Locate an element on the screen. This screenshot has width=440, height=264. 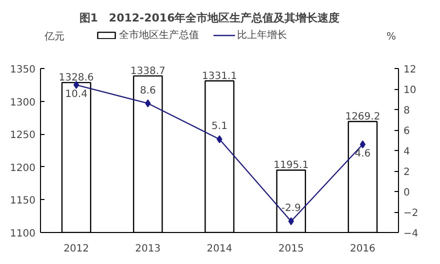
y2-tick-label: 2 is located at coordinates (407, 172).